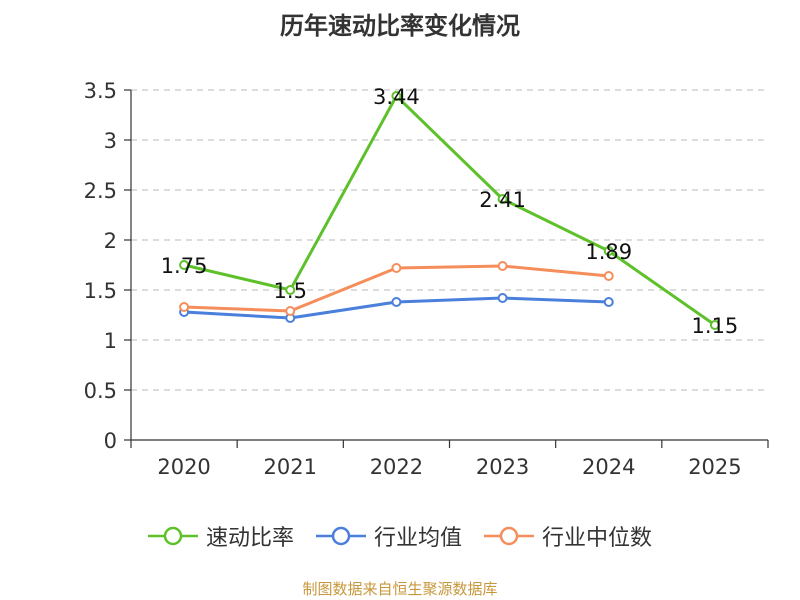 The width and height of the screenshot is (800, 600). I want to click on data-label: 3.44, so click(396, 97).